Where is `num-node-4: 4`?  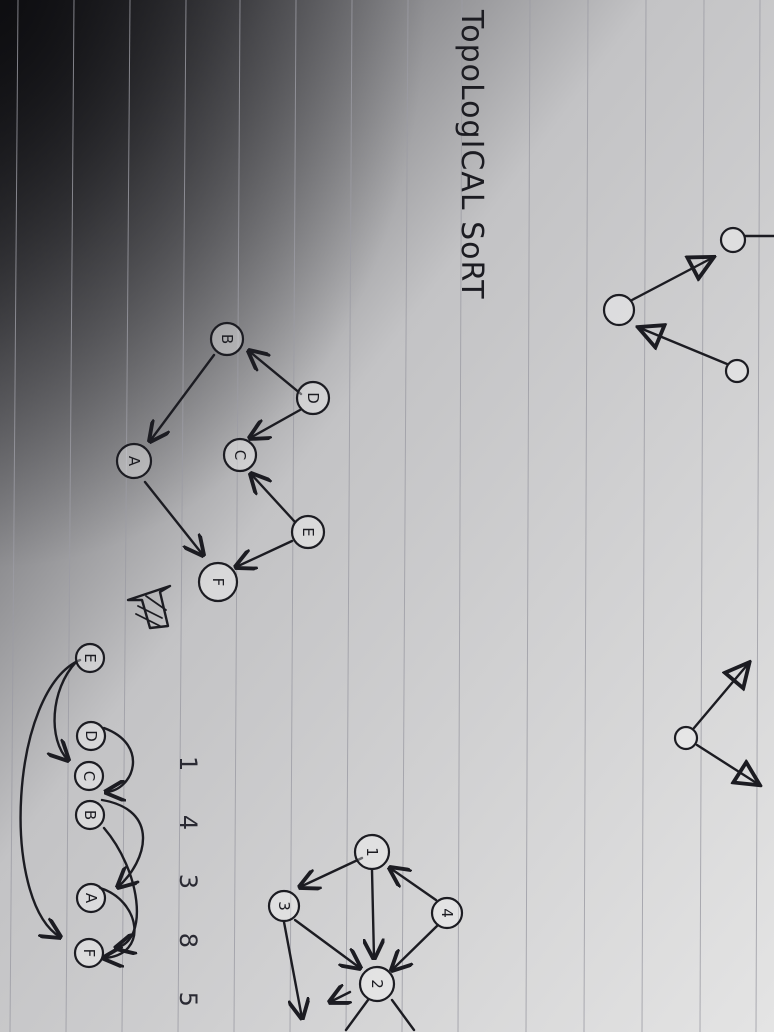 num-node-4: 4 is located at coordinates (447, 913).